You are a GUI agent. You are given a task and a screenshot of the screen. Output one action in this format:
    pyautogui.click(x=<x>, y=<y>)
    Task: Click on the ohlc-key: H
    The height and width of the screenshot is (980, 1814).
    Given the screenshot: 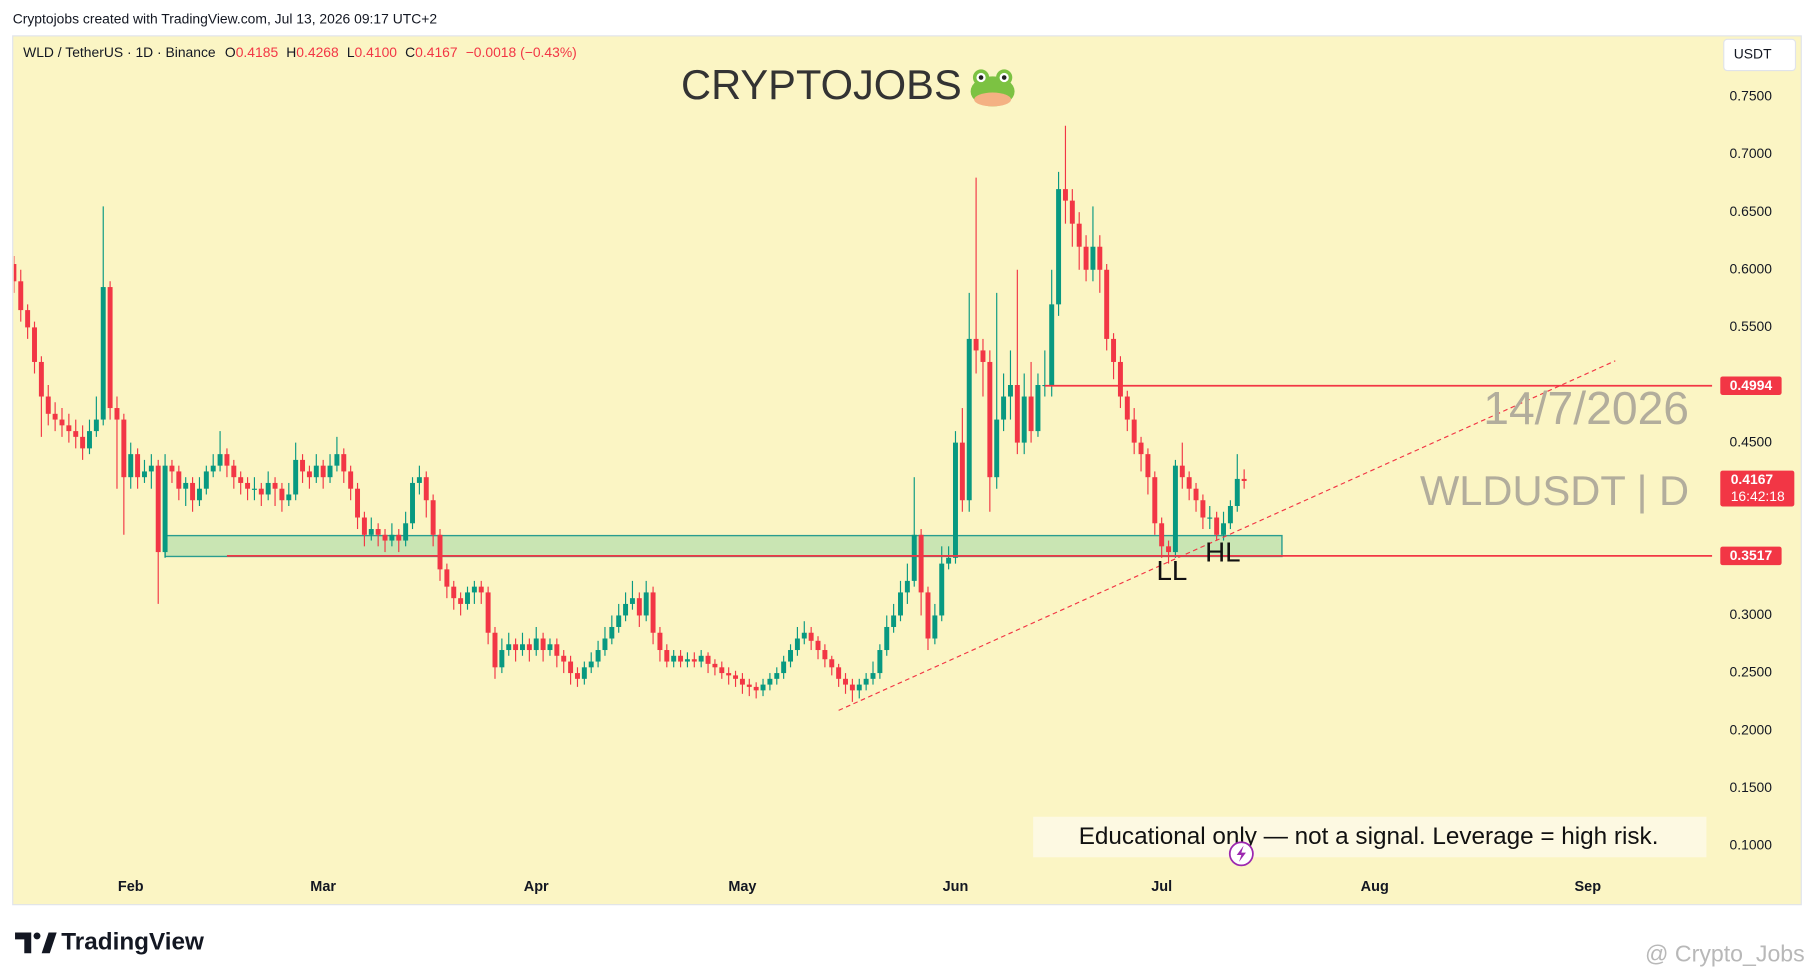 What is the action you would take?
    pyautogui.click(x=291, y=52)
    